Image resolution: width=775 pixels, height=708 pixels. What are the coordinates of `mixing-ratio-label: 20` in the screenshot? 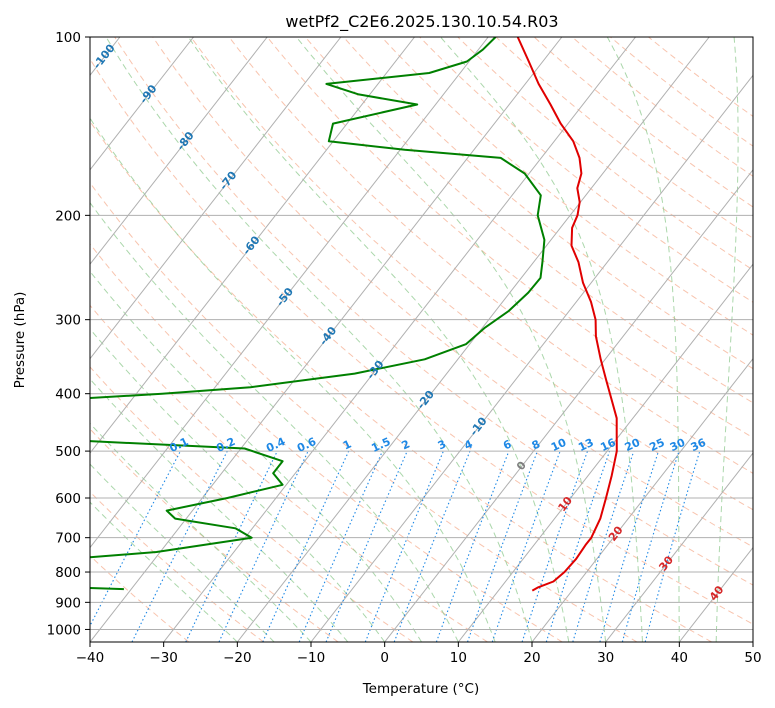 It's located at (633, 445).